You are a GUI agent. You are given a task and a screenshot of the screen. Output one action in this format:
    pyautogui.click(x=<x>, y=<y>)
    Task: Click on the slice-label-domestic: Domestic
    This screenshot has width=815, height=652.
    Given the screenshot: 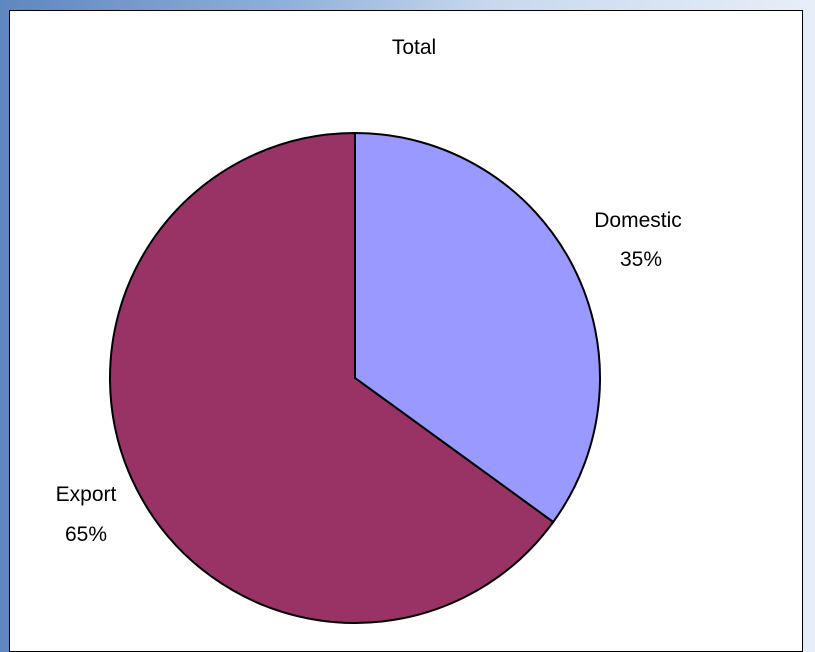 What is the action you would take?
    pyautogui.click(x=638, y=220)
    